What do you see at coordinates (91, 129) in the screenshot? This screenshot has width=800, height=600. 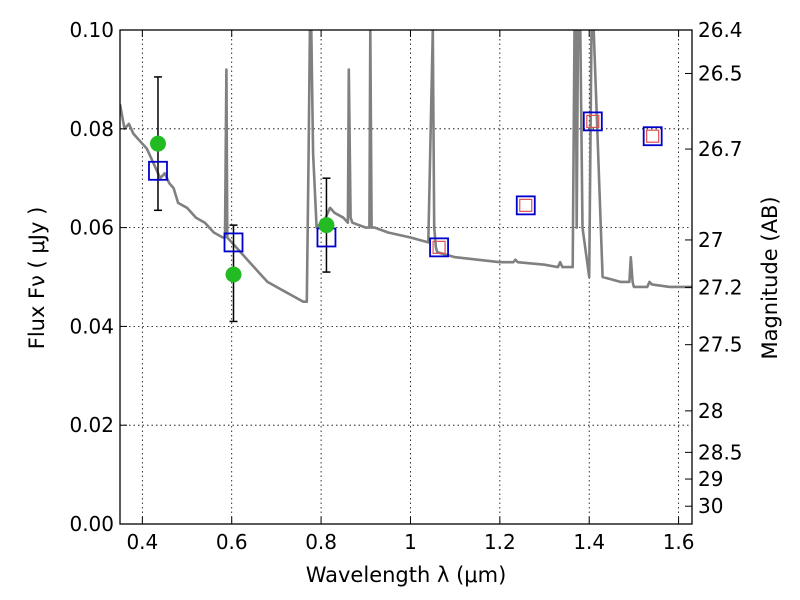 I see `y-tick-label: 0.08` at bounding box center [91, 129].